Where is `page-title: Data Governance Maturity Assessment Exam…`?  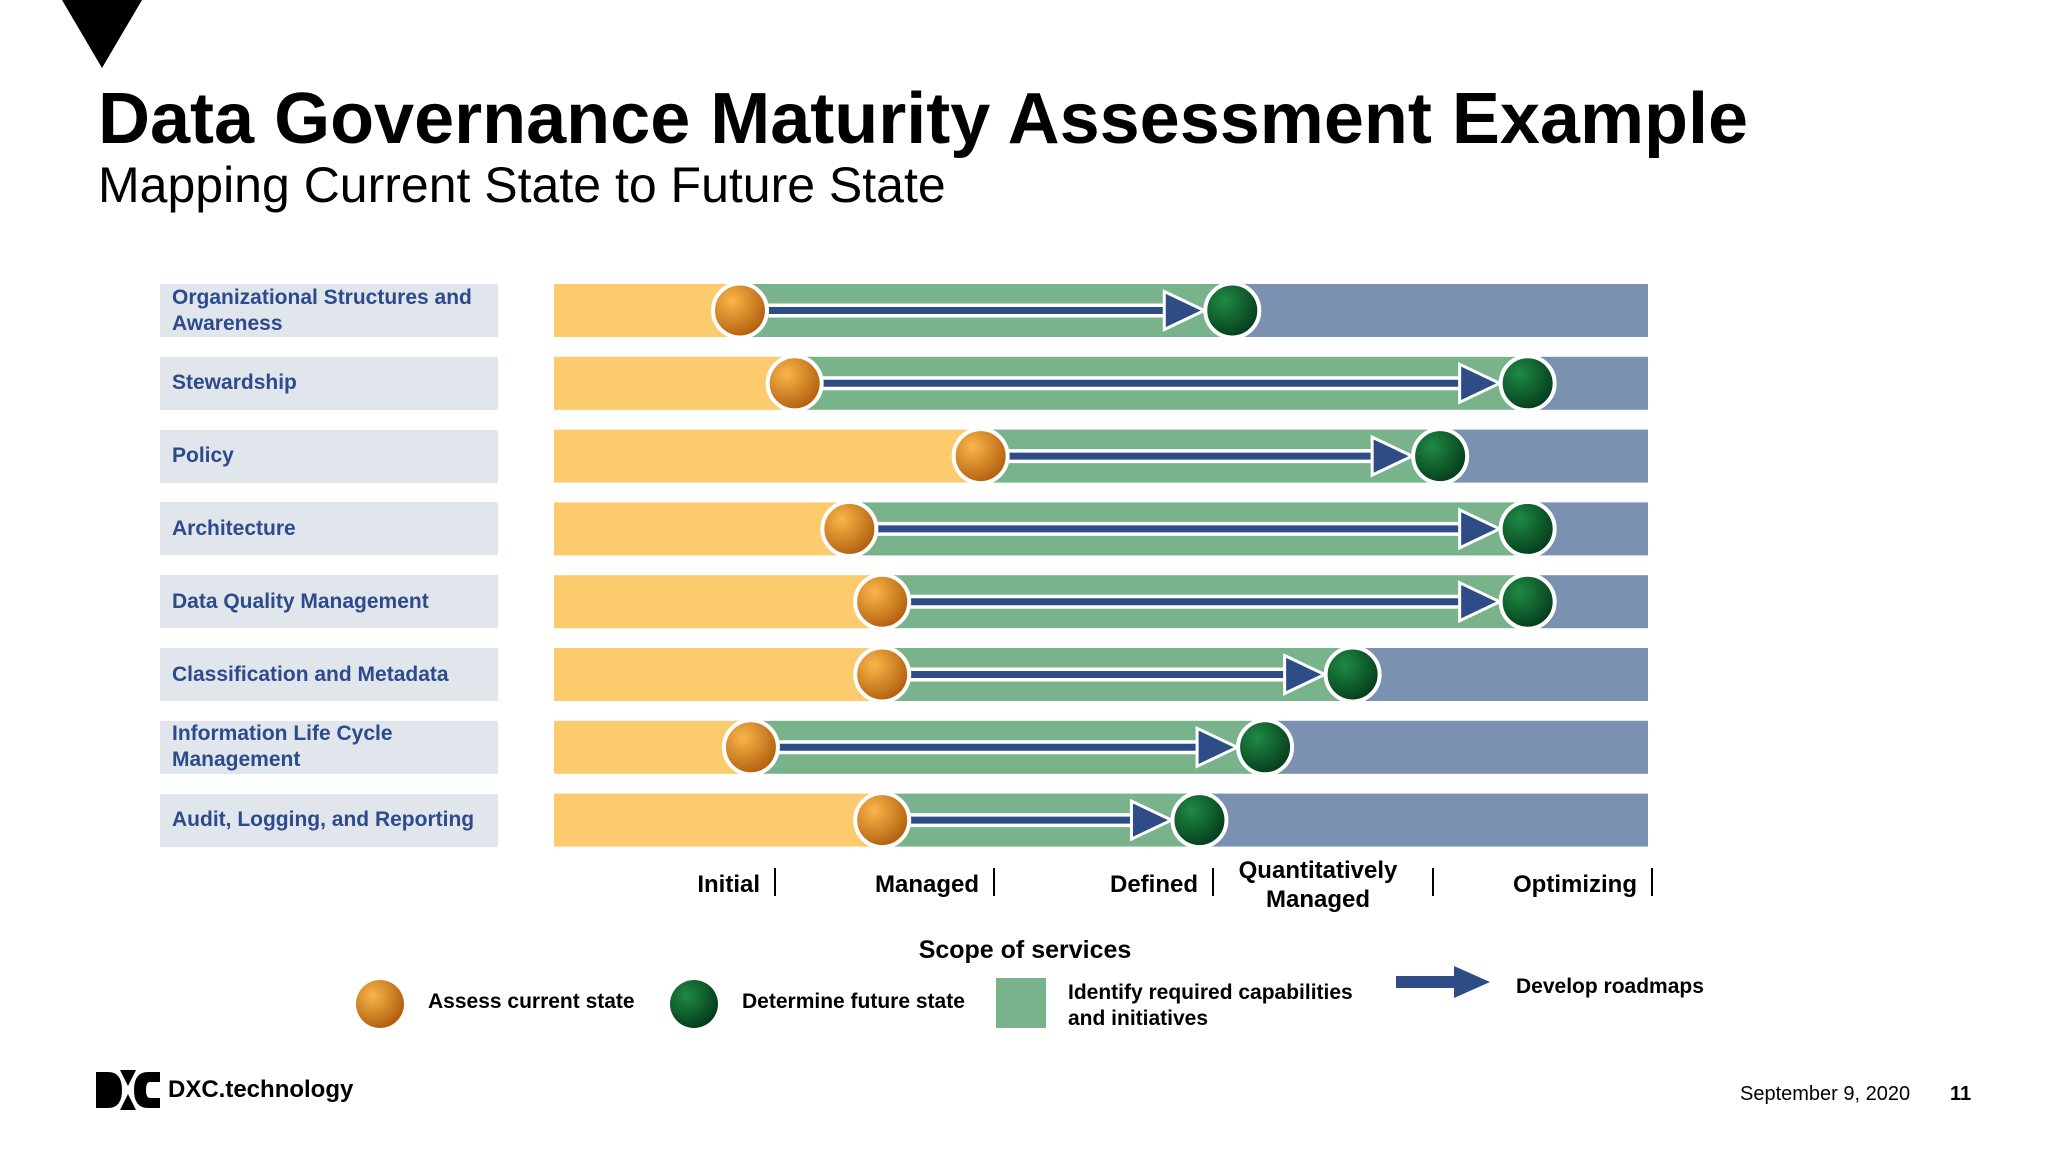
page-title: Data Governance Maturity Assessment Exam… is located at coordinates (923, 119).